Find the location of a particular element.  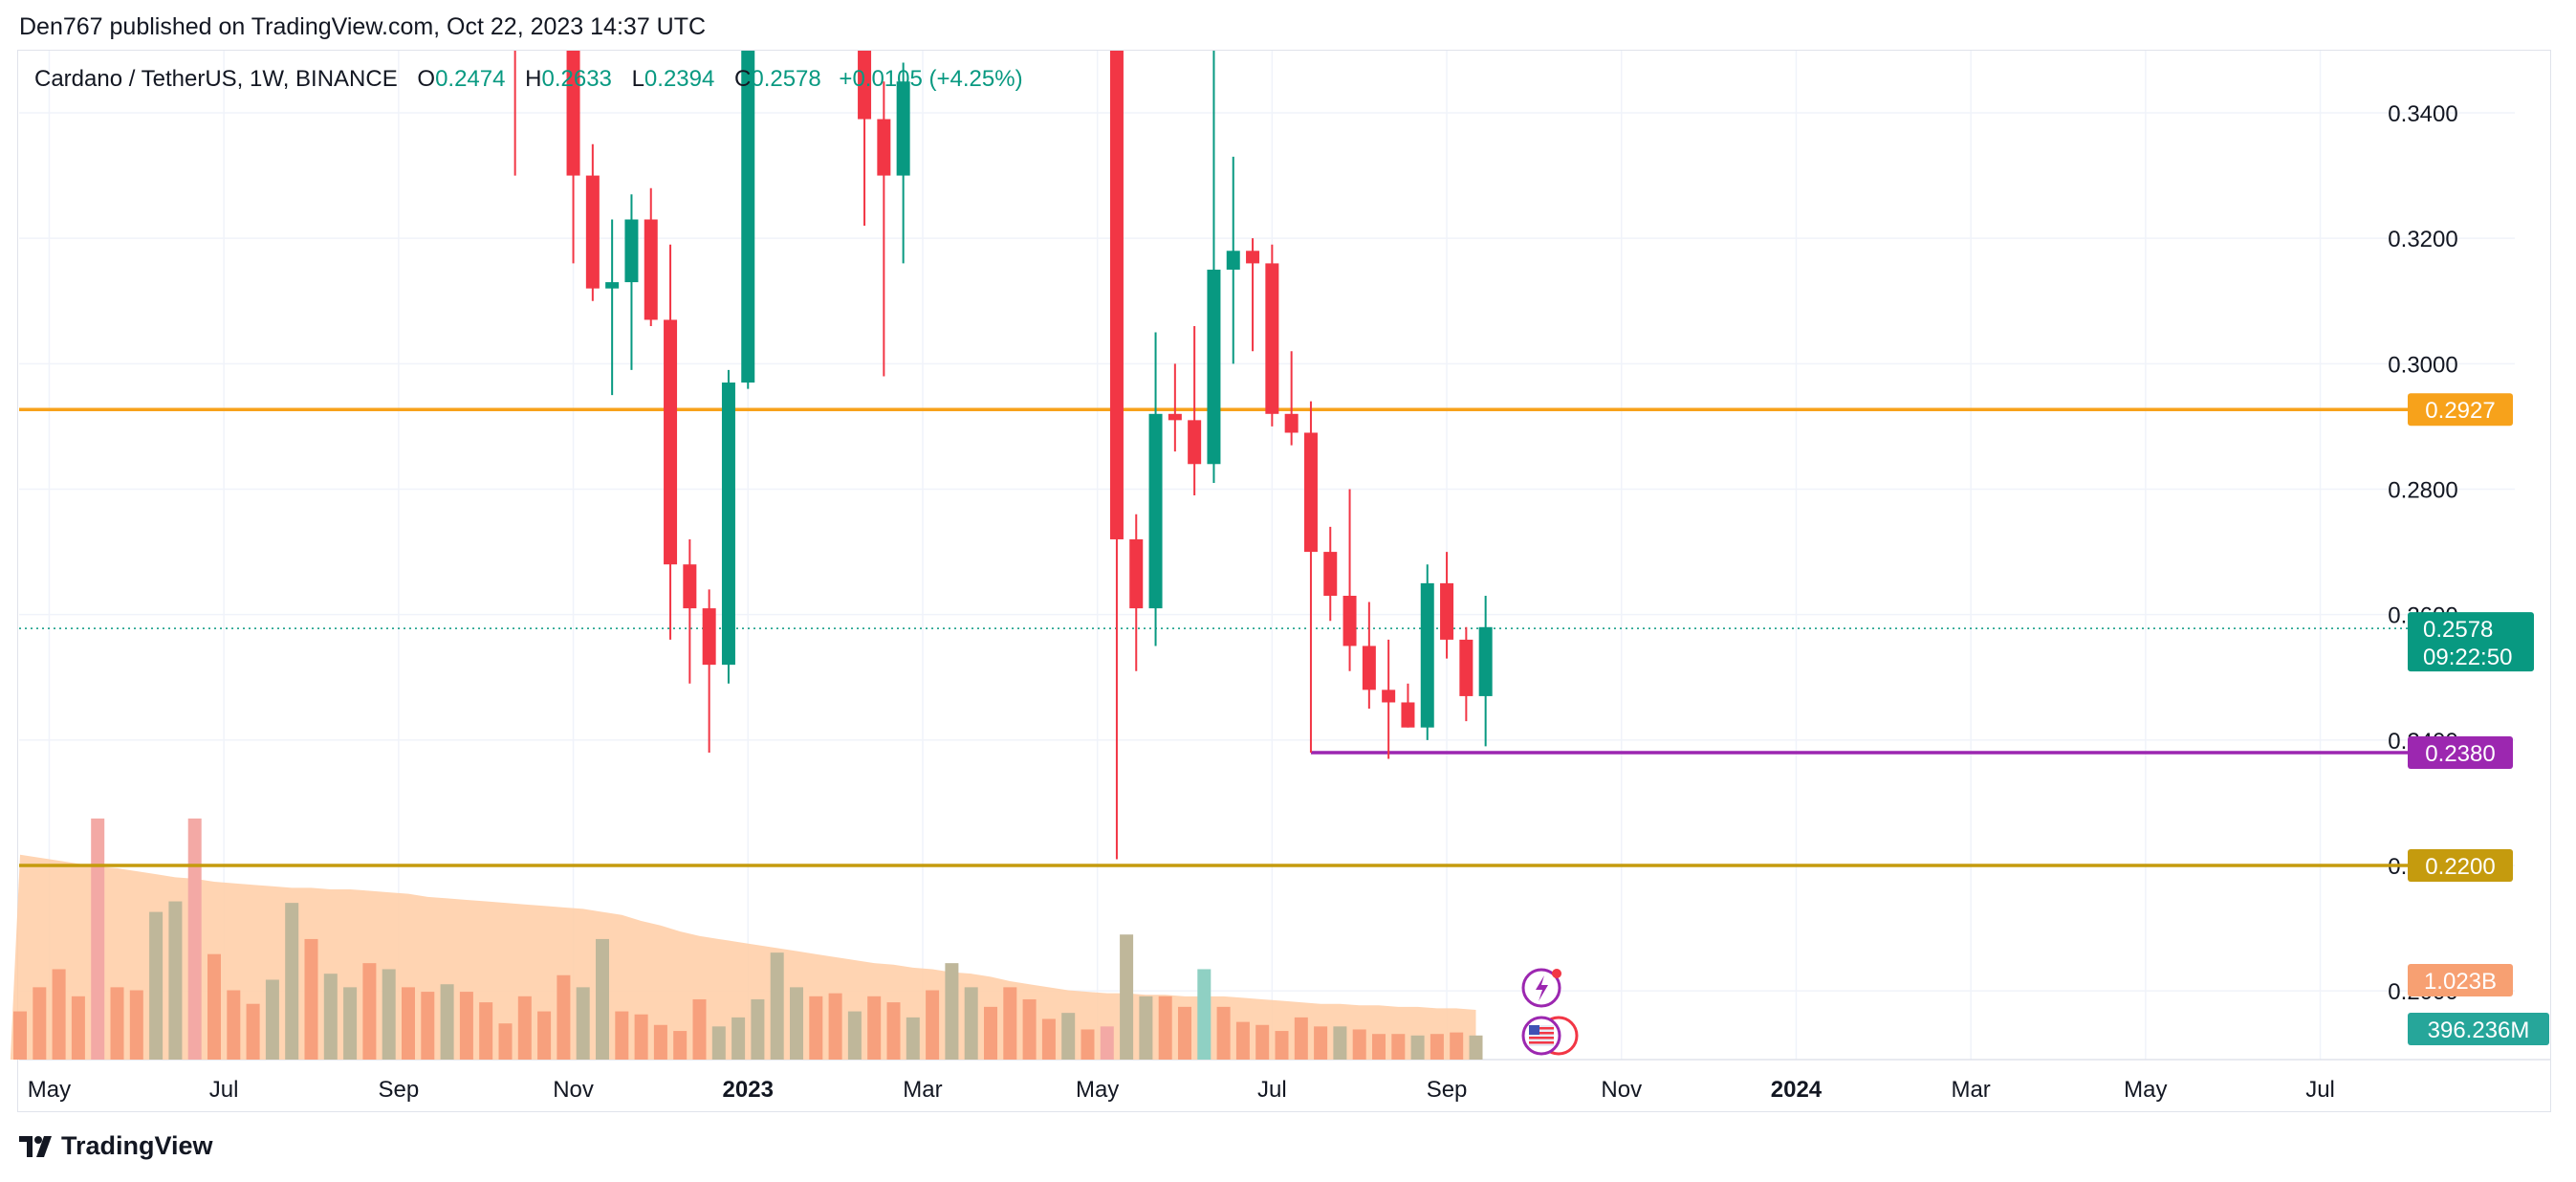

legend-high-label: H is located at coordinates (533, 79).